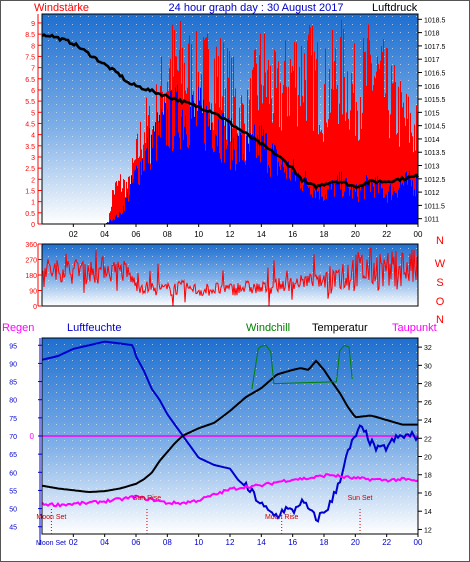 The image size is (470, 562). I want to click on temp-tick-label: 30, so click(428, 366).